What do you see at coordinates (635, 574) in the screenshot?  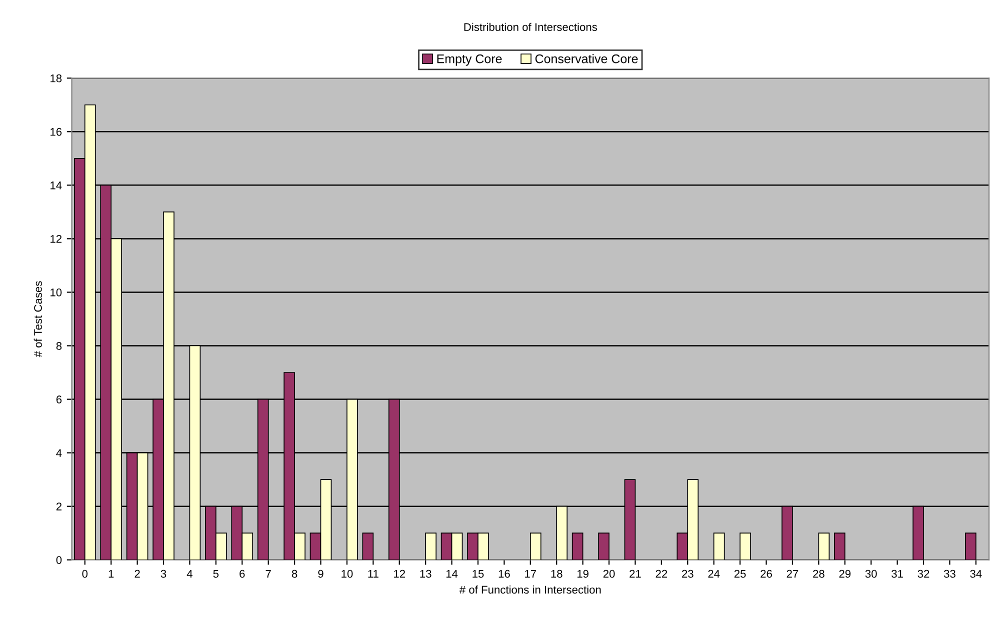 I see `x-tick-label: 21` at bounding box center [635, 574].